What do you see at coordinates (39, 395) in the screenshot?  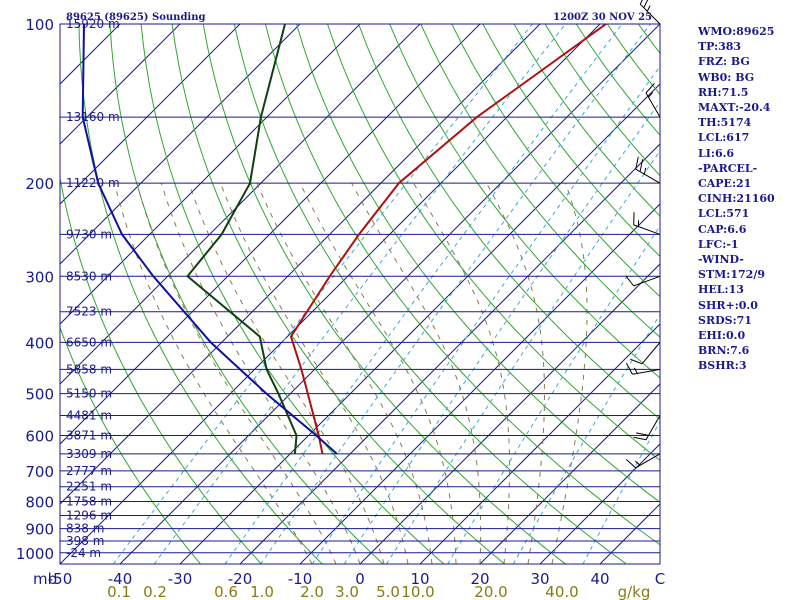 I see `pressure-tick-label: 500` at bounding box center [39, 395].